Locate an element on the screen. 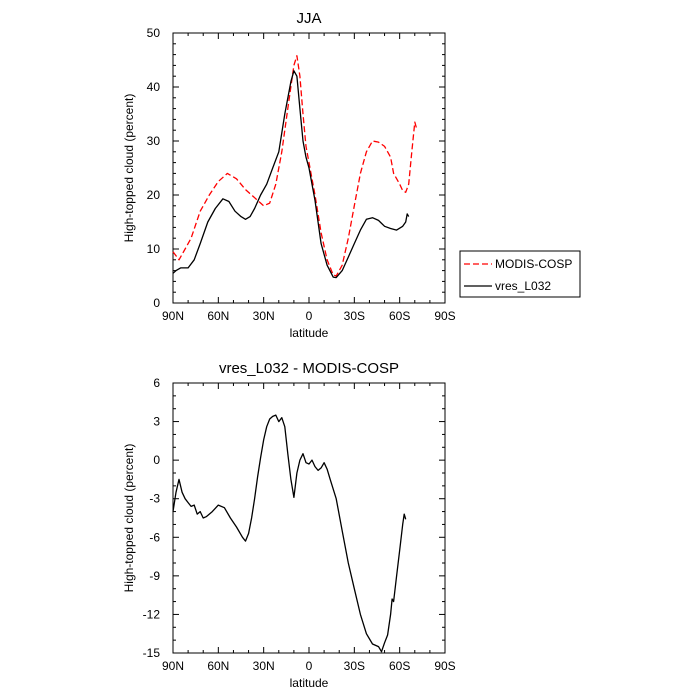 This screenshot has width=700, height=700. y-tick-label: 3 is located at coordinates (156, 422).